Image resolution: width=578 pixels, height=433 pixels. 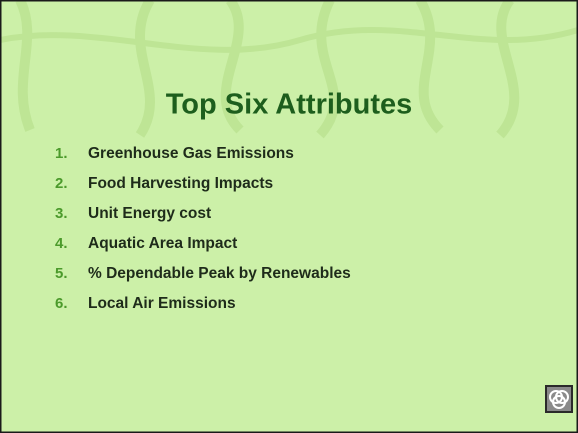 What do you see at coordinates (149, 213) in the screenshot?
I see `item-text: Unit Energy cost` at bounding box center [149, 213].